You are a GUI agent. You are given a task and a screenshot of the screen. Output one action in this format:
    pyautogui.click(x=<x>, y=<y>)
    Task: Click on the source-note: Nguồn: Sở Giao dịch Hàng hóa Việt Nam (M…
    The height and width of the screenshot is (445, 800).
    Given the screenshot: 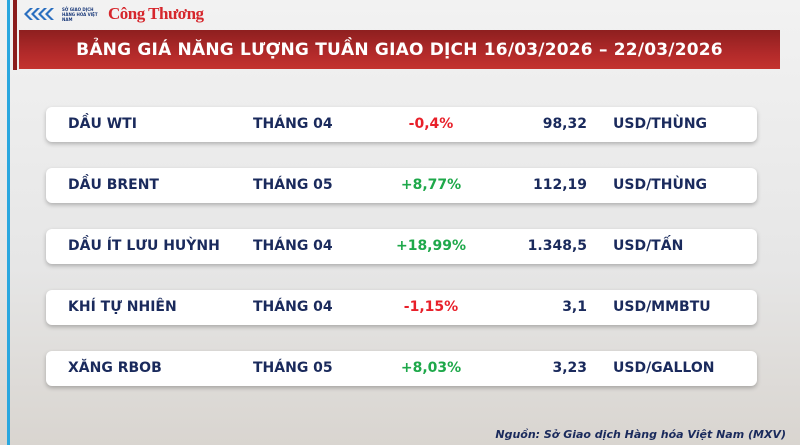 What is the action you would take?
    pyautogui.click(x=640, y=434)
    